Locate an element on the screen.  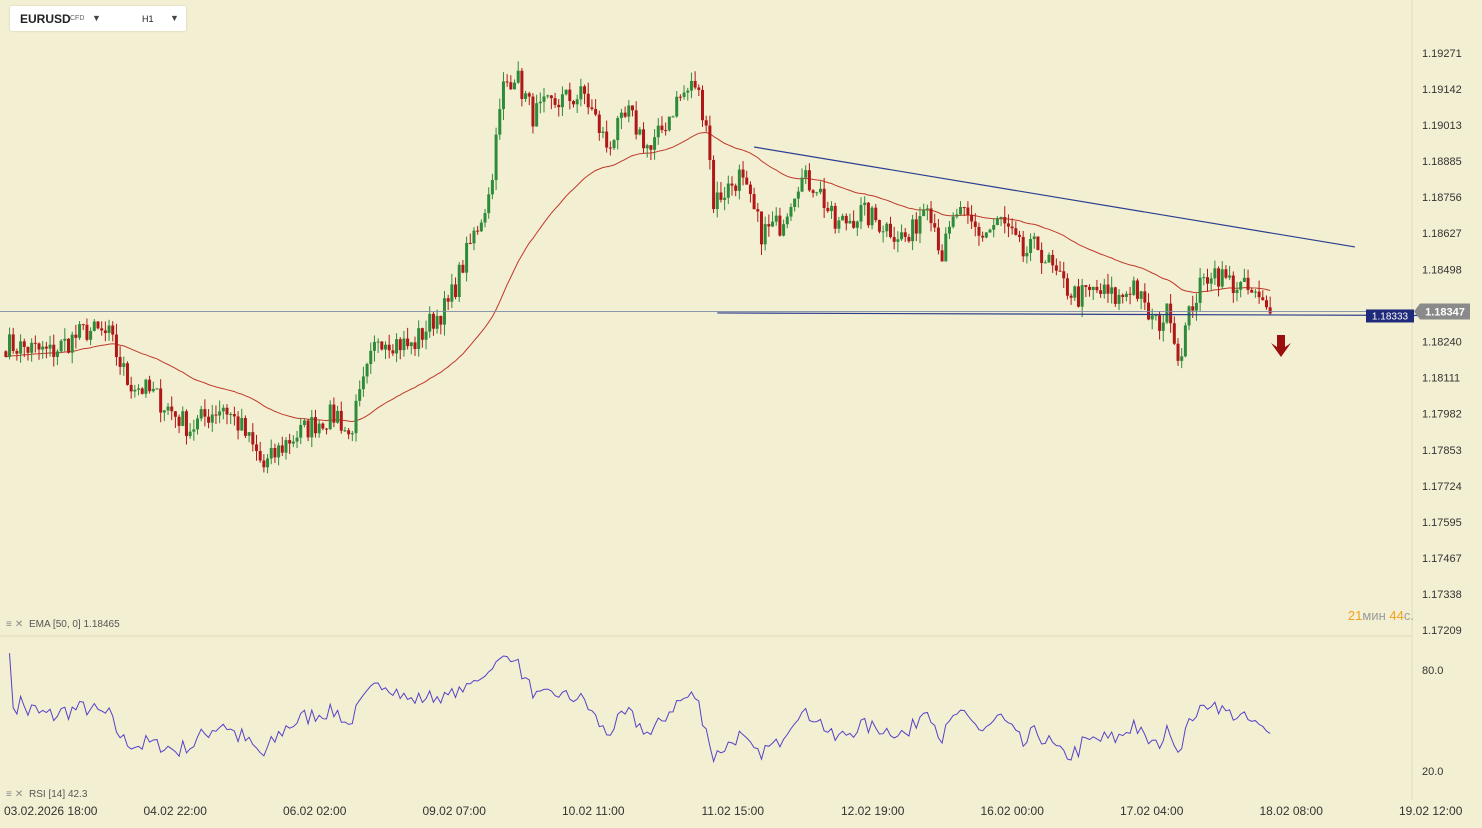
ema-label: EMA [50, 0] is located at coordinates (55, 624).